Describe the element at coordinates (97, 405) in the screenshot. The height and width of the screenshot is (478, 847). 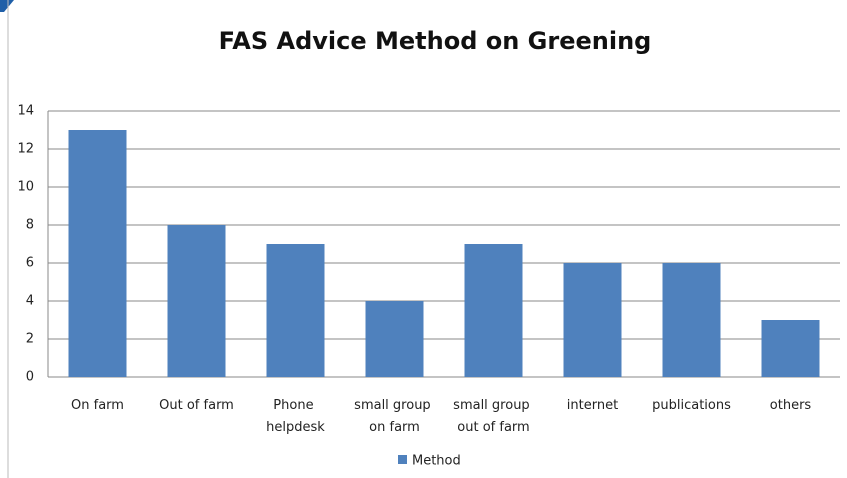
I see `x-tick-label: On farm` at that location.